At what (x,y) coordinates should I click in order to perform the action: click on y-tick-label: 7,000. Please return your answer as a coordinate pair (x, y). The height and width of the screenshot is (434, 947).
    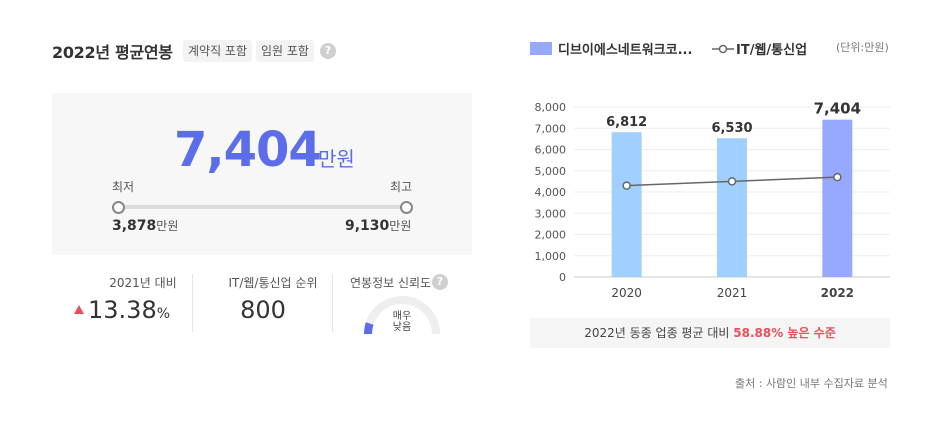
    Looking at the image, I should click on (551, 128).